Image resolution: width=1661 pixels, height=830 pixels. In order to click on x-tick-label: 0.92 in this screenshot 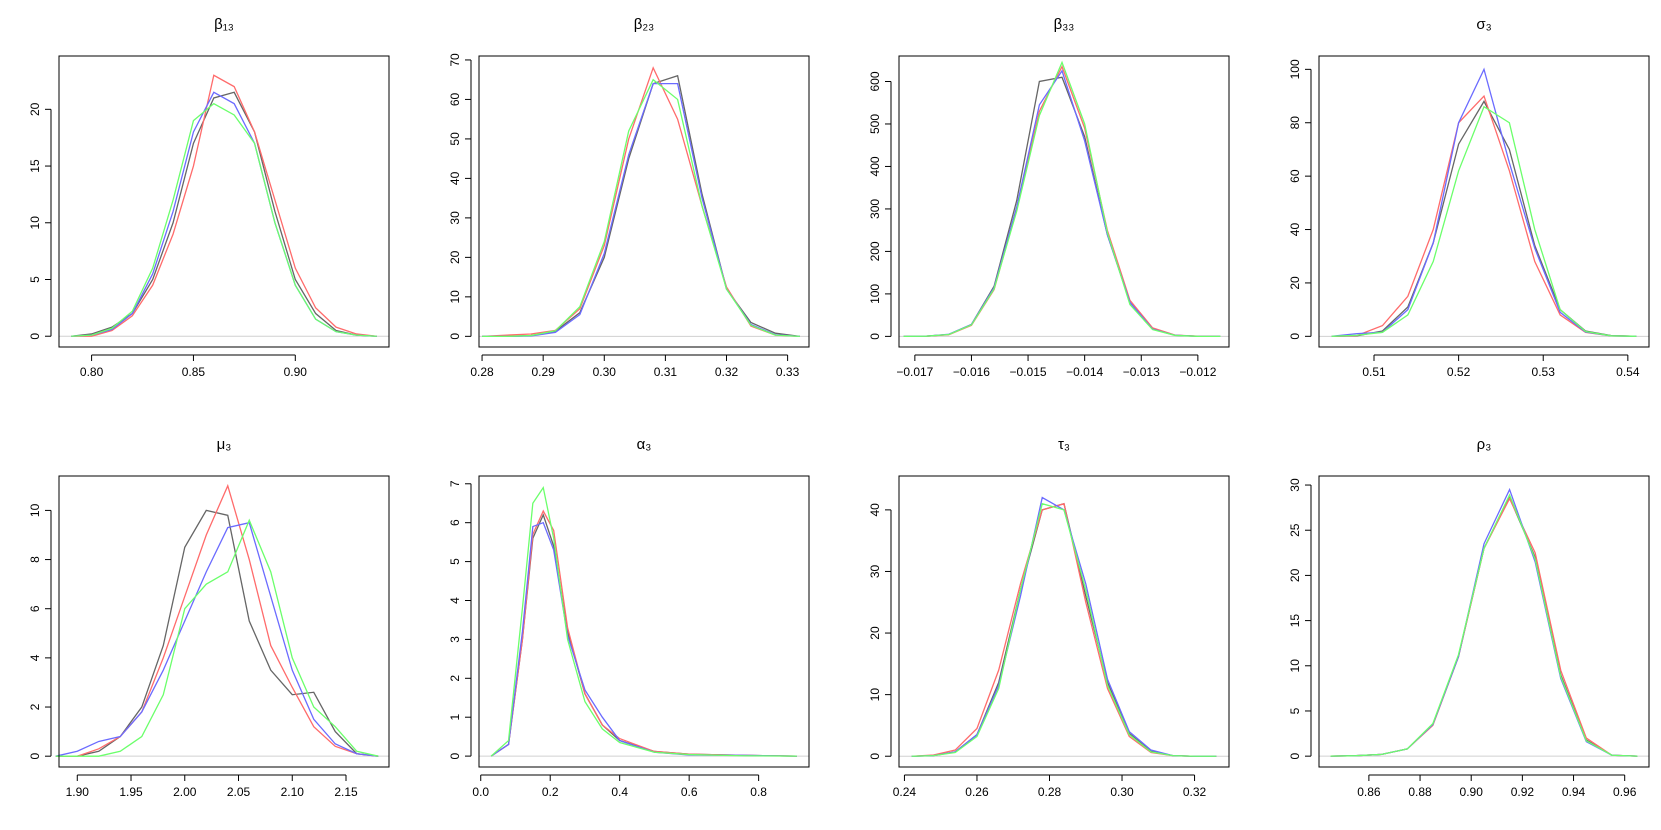, I will do `click(1523, 792)`.